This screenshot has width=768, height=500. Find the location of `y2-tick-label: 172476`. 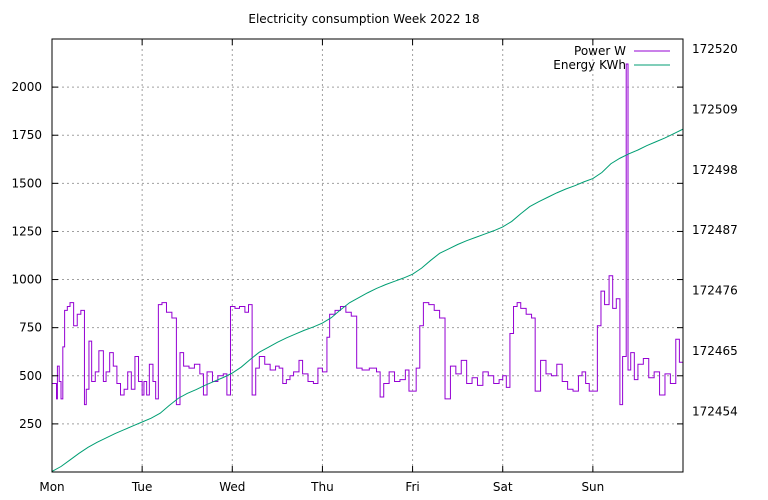

y2-tick-label: 172476 is located at coordinates (715, 291).